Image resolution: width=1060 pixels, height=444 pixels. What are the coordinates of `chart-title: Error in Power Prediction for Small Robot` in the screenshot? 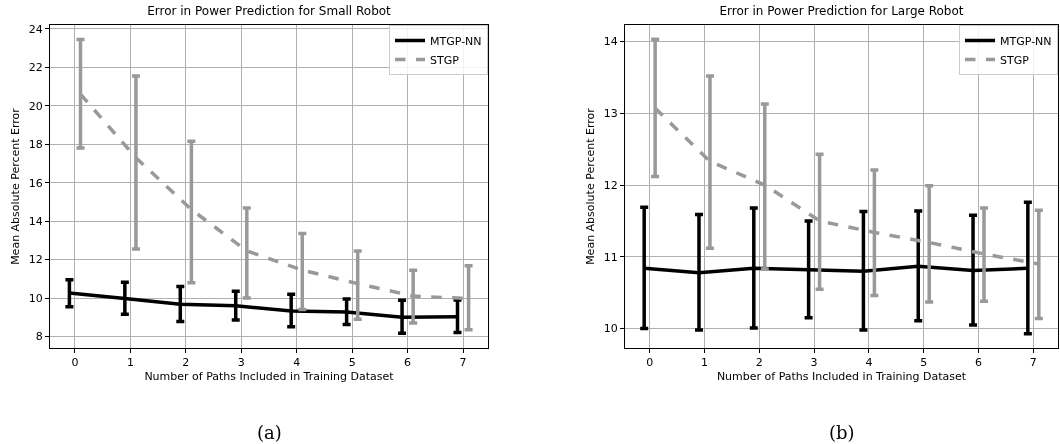 It's located at (269, 11).